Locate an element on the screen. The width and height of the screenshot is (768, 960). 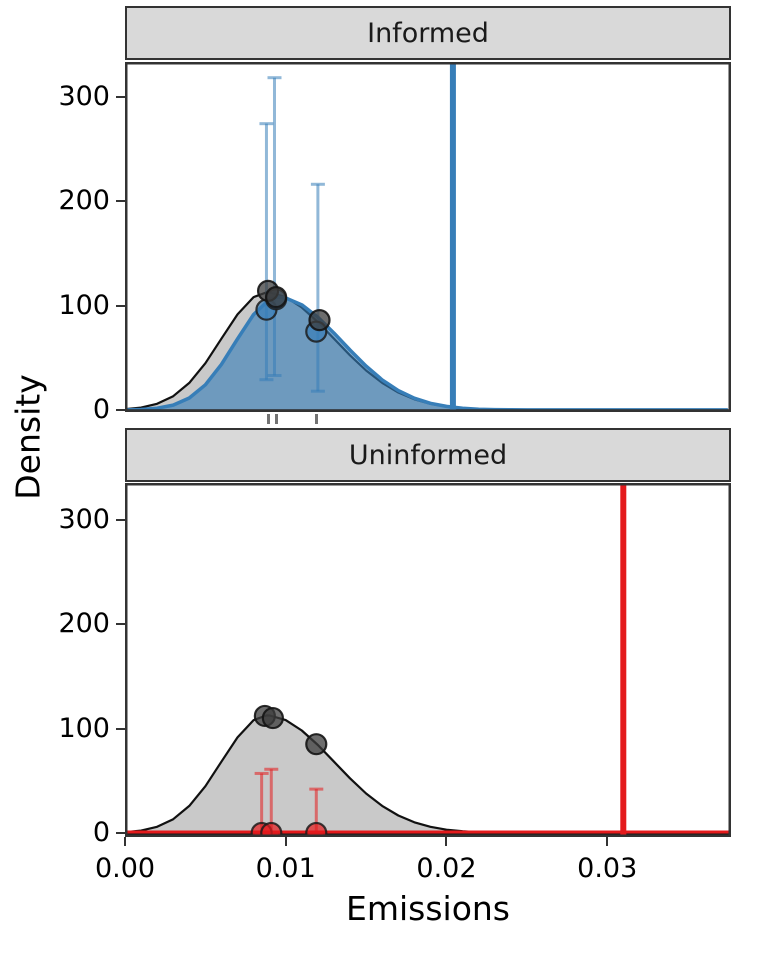
facet-strip-label: Uninformed is located at coordinates (428, 455).